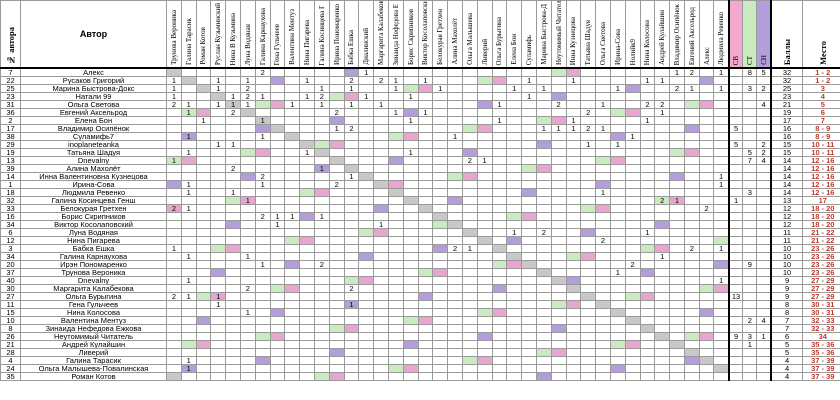 The height and width of the screenshot is (400, 840). What do you see at coordinates (821, 240) in the screenshot?
I see `place-cell: 21 - 22` at bounding box center [821, 240].